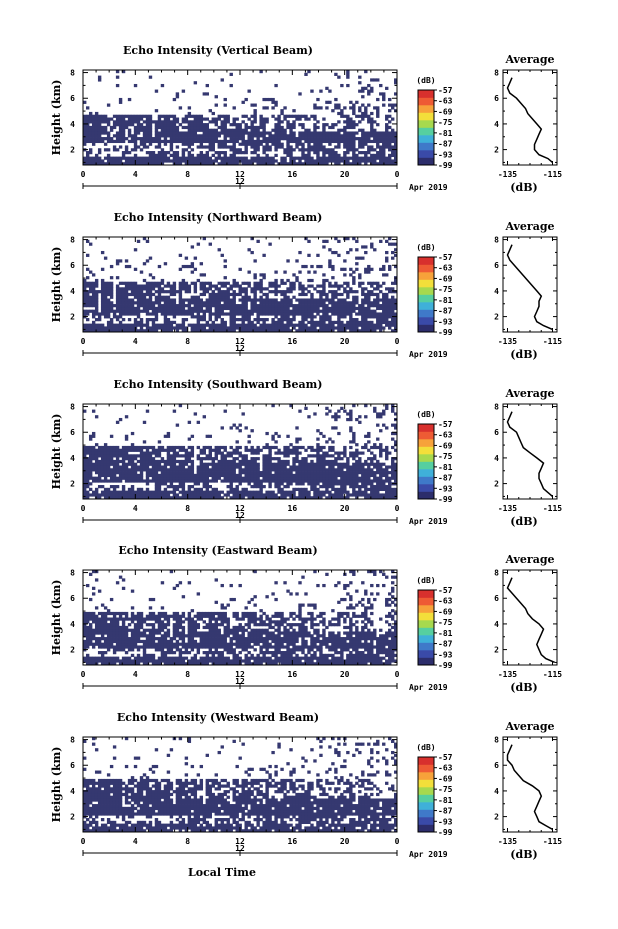 This screenshot has width=618, height=929. I want to click on x-tick-label: 12, so click(240, 508).